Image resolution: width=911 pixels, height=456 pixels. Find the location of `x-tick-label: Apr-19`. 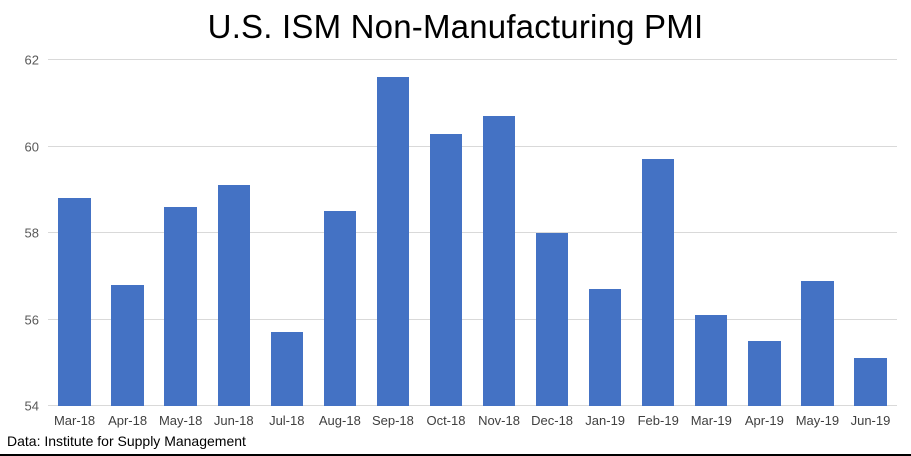

x-tick-label: Apr-19 is located at coordinates (764, 420).